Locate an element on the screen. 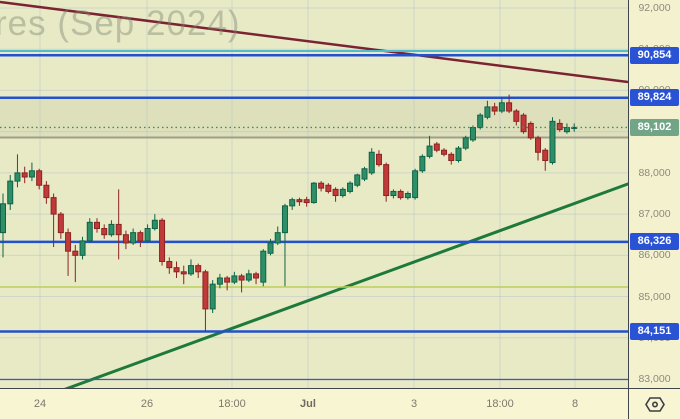 This screenshot has height=419, width=680. price-level-label: 86,326 is located at coordinates (654, 242).